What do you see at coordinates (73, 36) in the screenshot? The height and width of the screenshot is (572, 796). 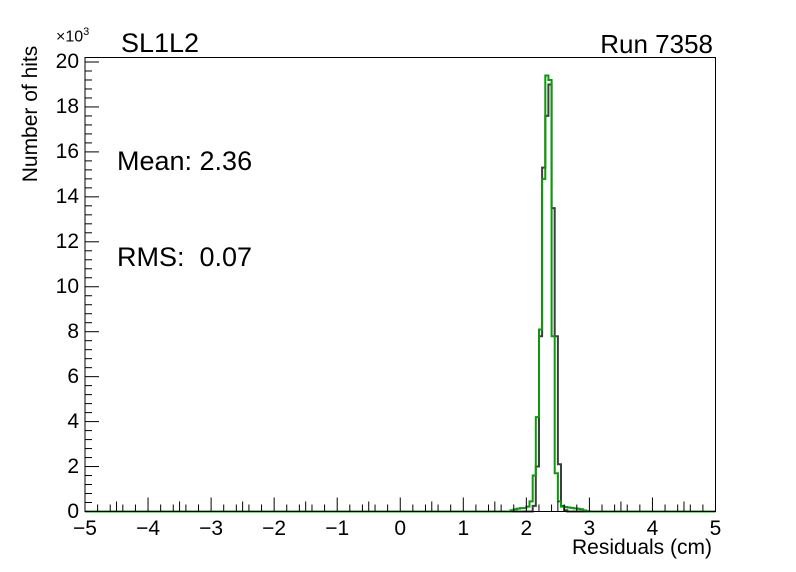 I see `y-axis-multiplier: ×10³` at bounding box center [73, 36].